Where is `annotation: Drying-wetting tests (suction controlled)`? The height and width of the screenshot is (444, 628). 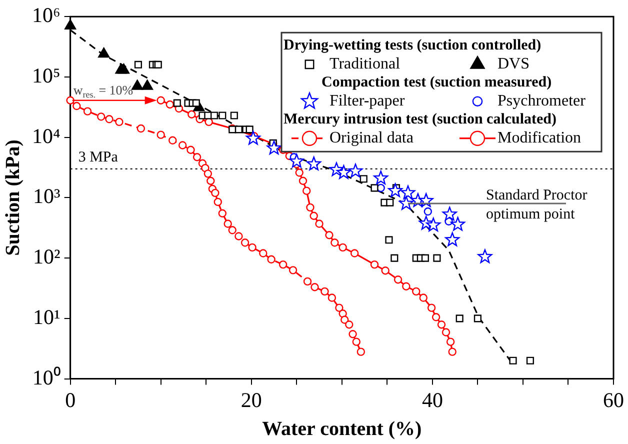 annotation: Drying-wetting tests (suction controlled) is located at coordinates (413, 46).